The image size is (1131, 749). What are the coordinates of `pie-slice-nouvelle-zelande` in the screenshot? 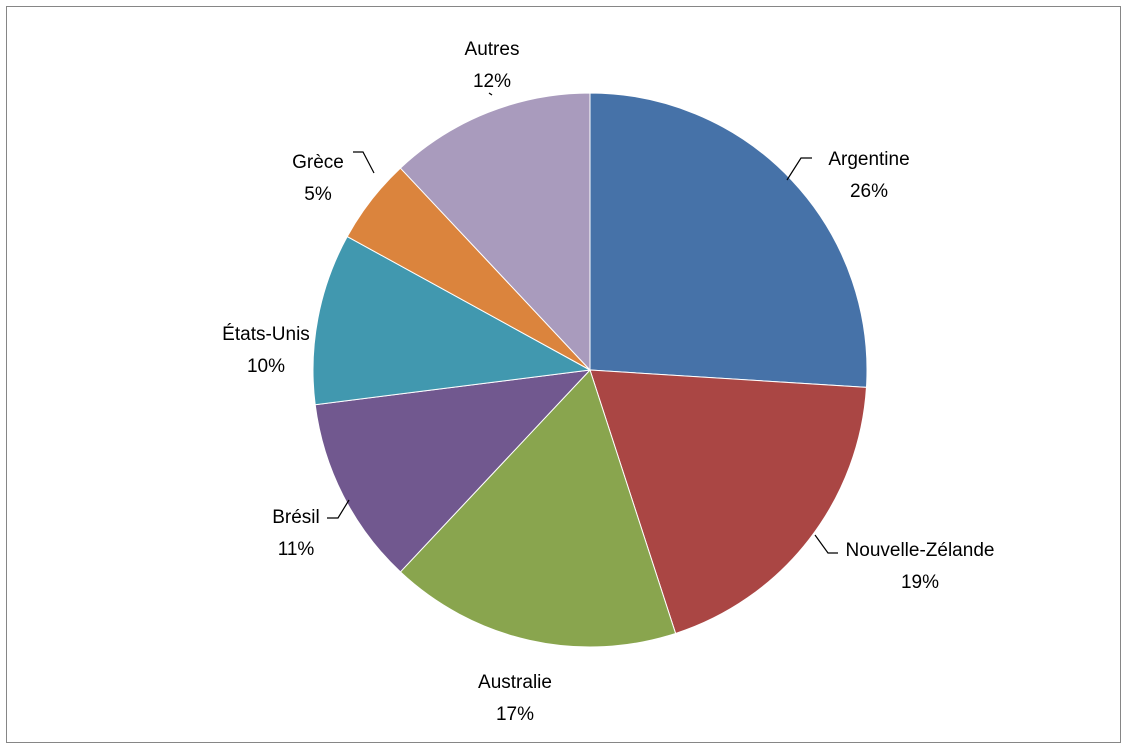 It's located at (728, 502).